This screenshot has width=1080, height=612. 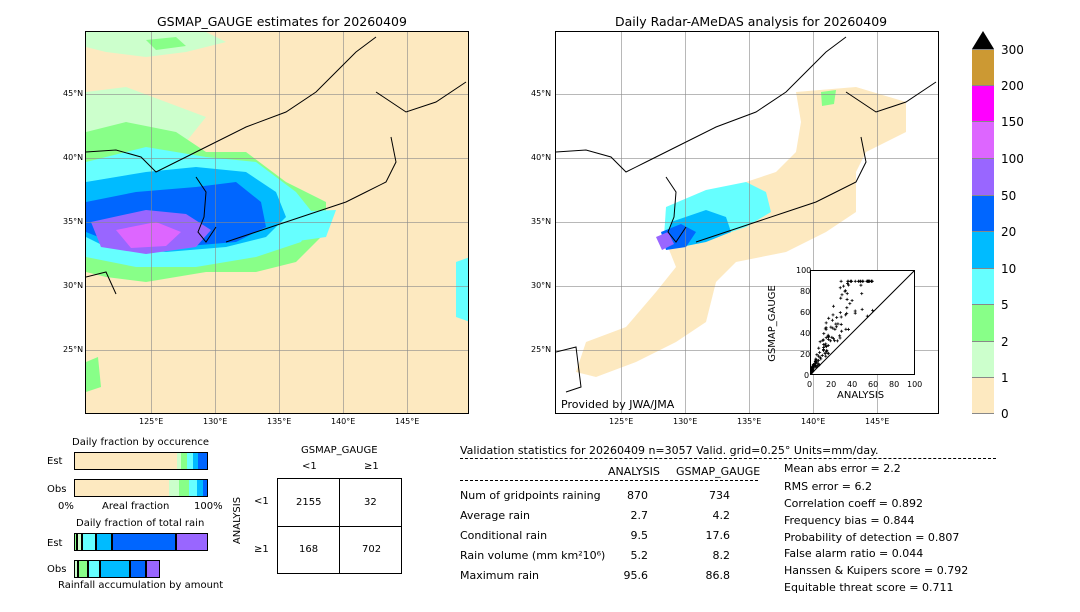 I want to click on colorbar-extend-arrow, so click(x=983, y=40).